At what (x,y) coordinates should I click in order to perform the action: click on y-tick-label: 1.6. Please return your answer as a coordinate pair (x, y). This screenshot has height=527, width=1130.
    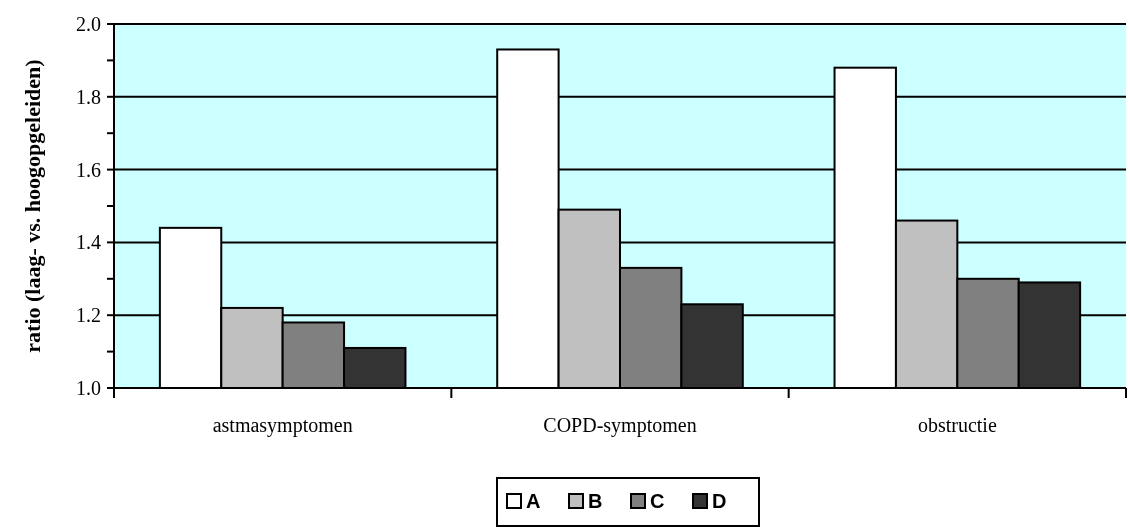
    Looking at the image, I should click on (88, 169).